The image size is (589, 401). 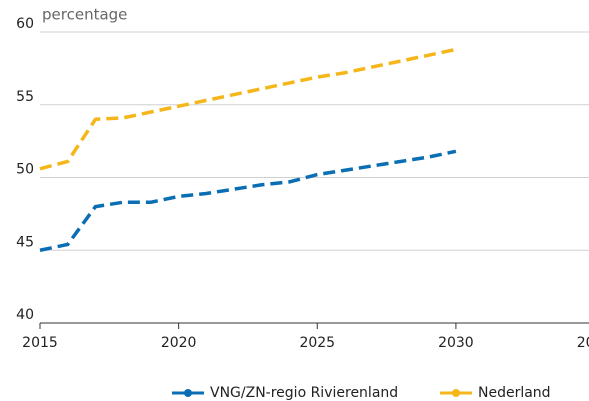 I want to click on x-tick-label: 2020, so click(x=179, y=343).